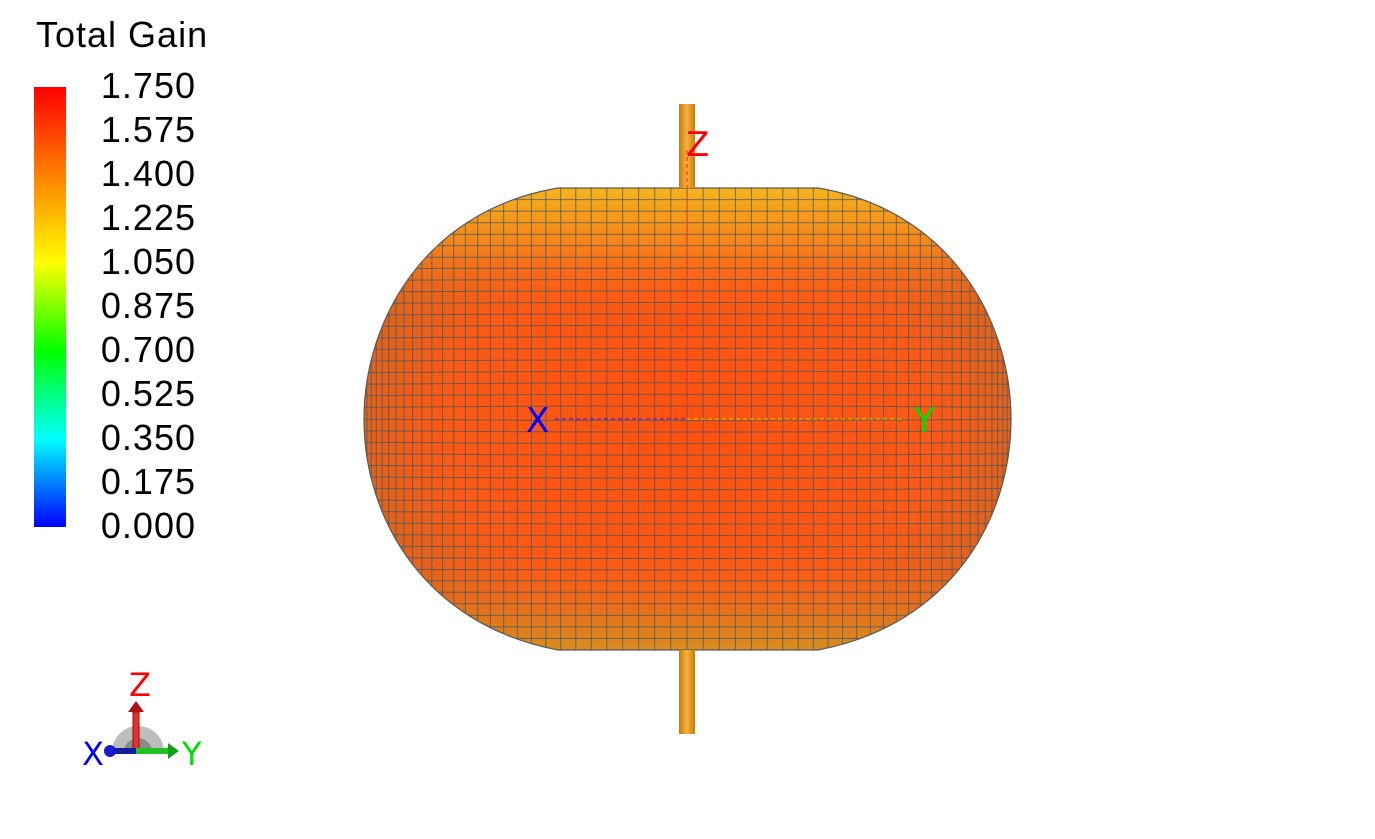 The width and height of the screenshot is (1375, 839). Describe the element at coordinates (148, 525) in the screenshot. I see `tick-label: 0.000` at that location.